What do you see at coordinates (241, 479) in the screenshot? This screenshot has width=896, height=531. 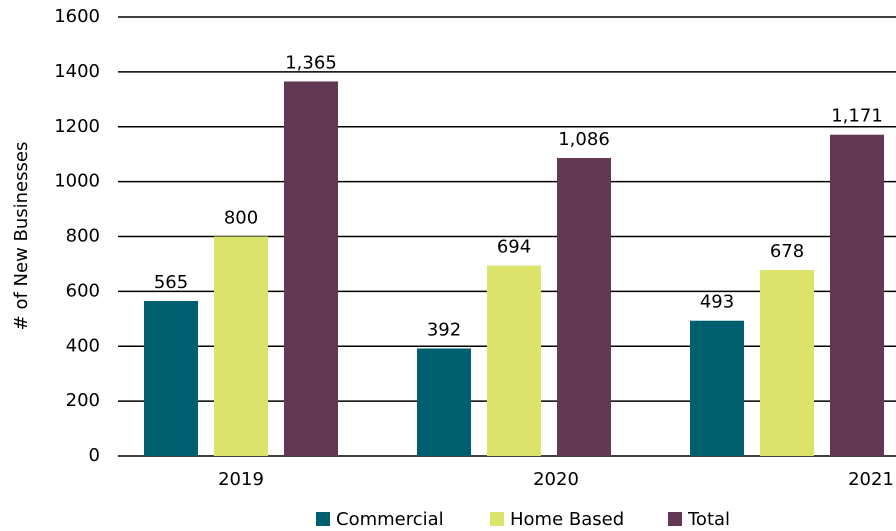 I see `x-tick-label: 2019` at bounding box center [241, 479].